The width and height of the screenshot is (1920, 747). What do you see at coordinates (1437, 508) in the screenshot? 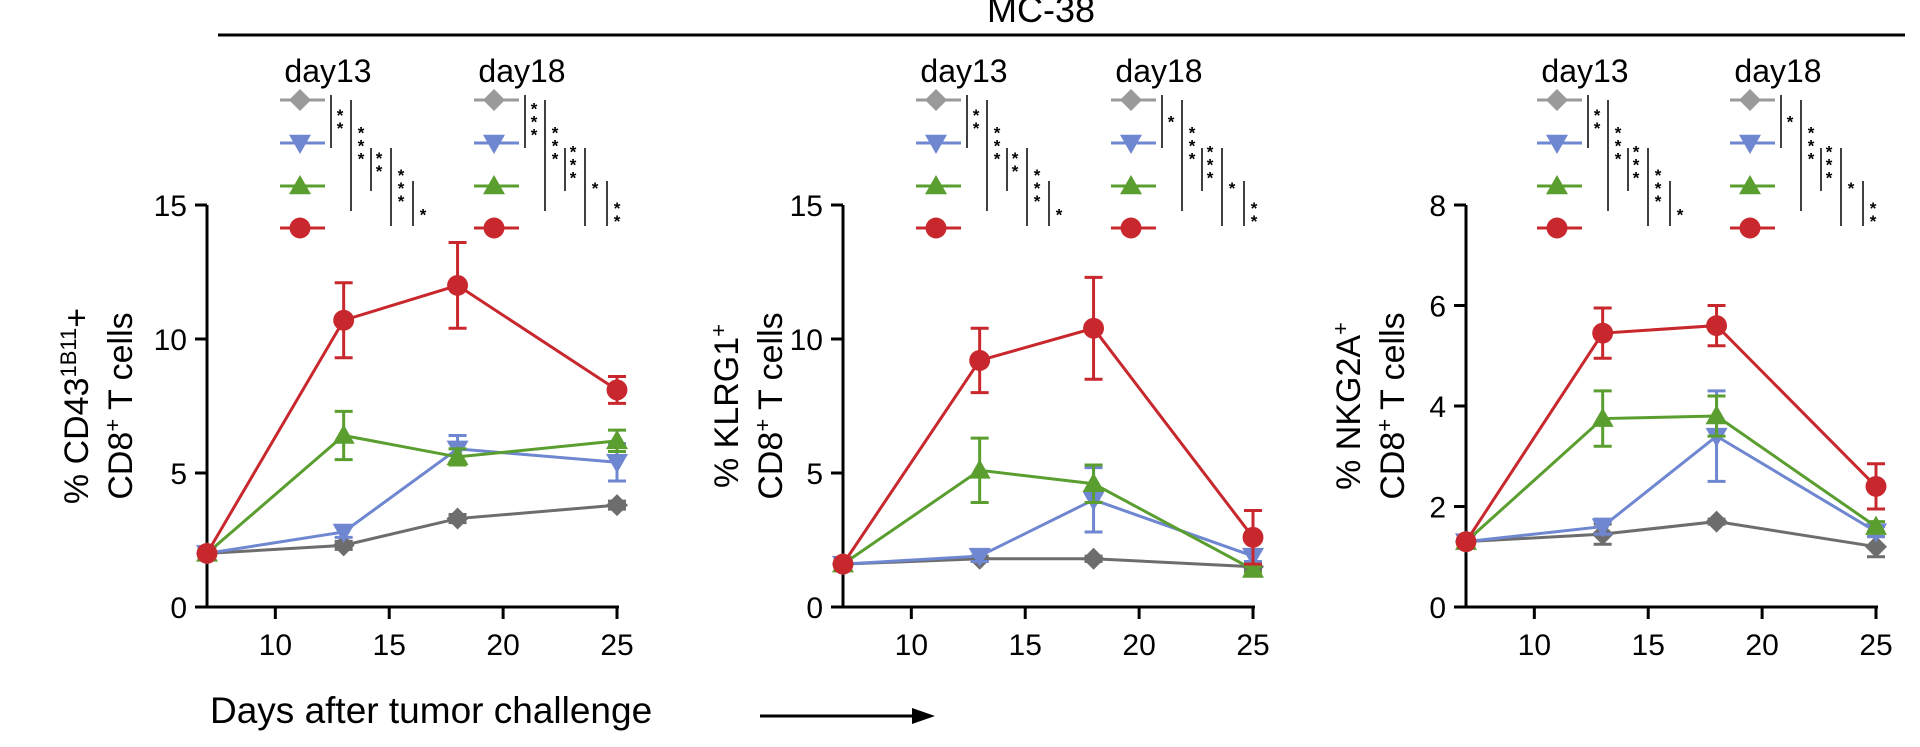
I see `y-tick-label: 2` at bounding box center [1437, 508].